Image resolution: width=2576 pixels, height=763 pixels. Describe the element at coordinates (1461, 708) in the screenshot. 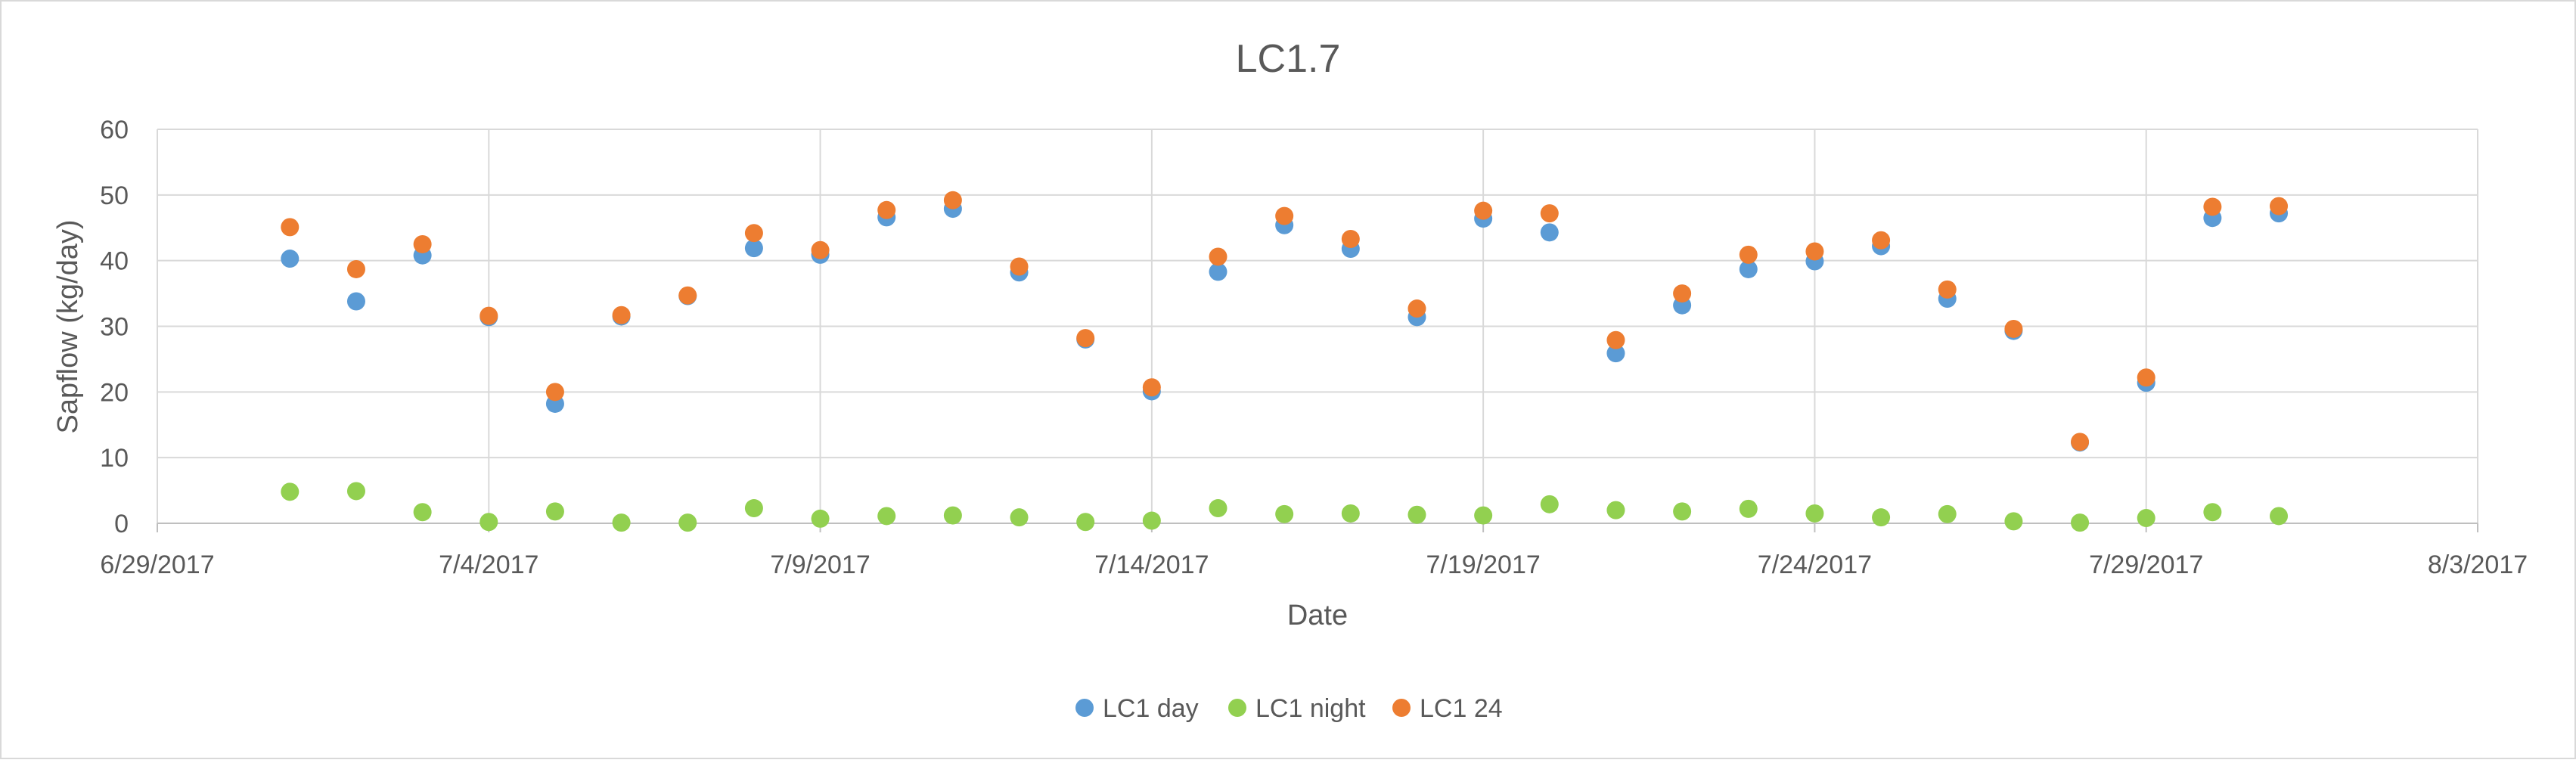

I see `legend-label: LC1 24` at that location.